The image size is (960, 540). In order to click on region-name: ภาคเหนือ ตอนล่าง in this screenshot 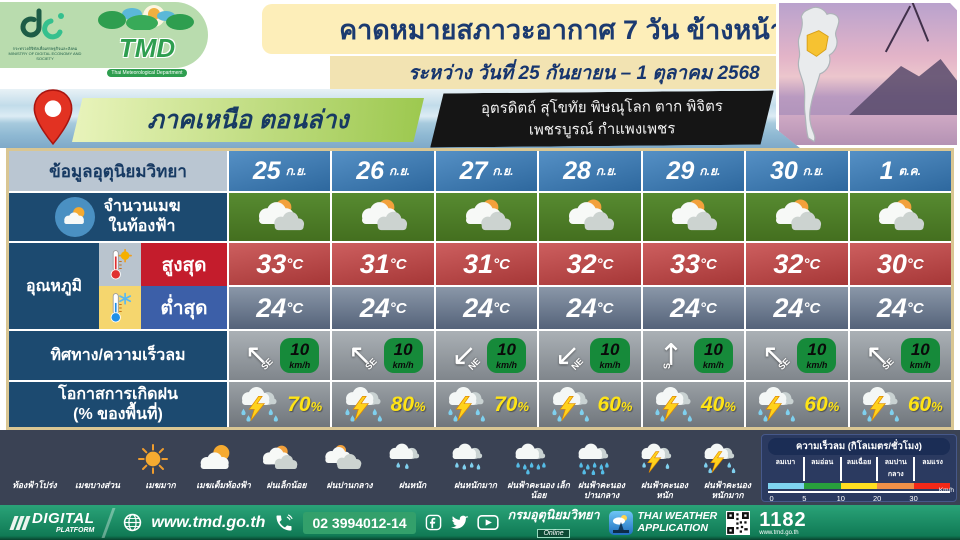, I will do `click(248, 120)`.